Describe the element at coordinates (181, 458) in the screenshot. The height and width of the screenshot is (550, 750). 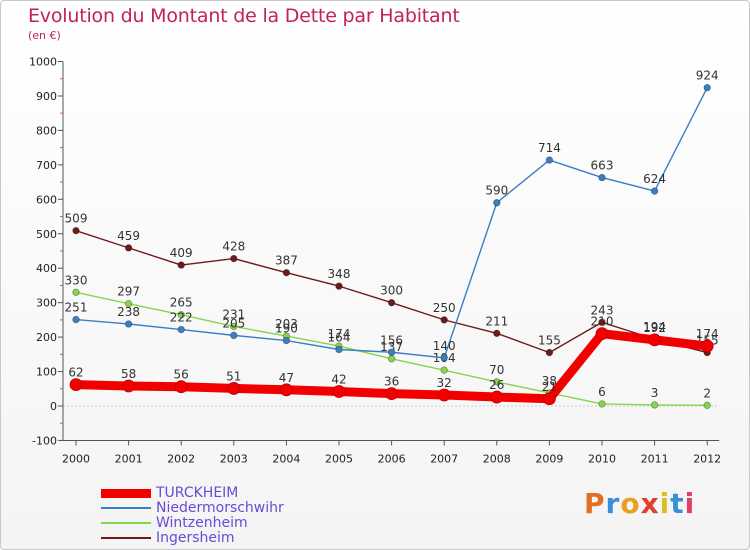
I see `x-tick-label: 2002` at that location.